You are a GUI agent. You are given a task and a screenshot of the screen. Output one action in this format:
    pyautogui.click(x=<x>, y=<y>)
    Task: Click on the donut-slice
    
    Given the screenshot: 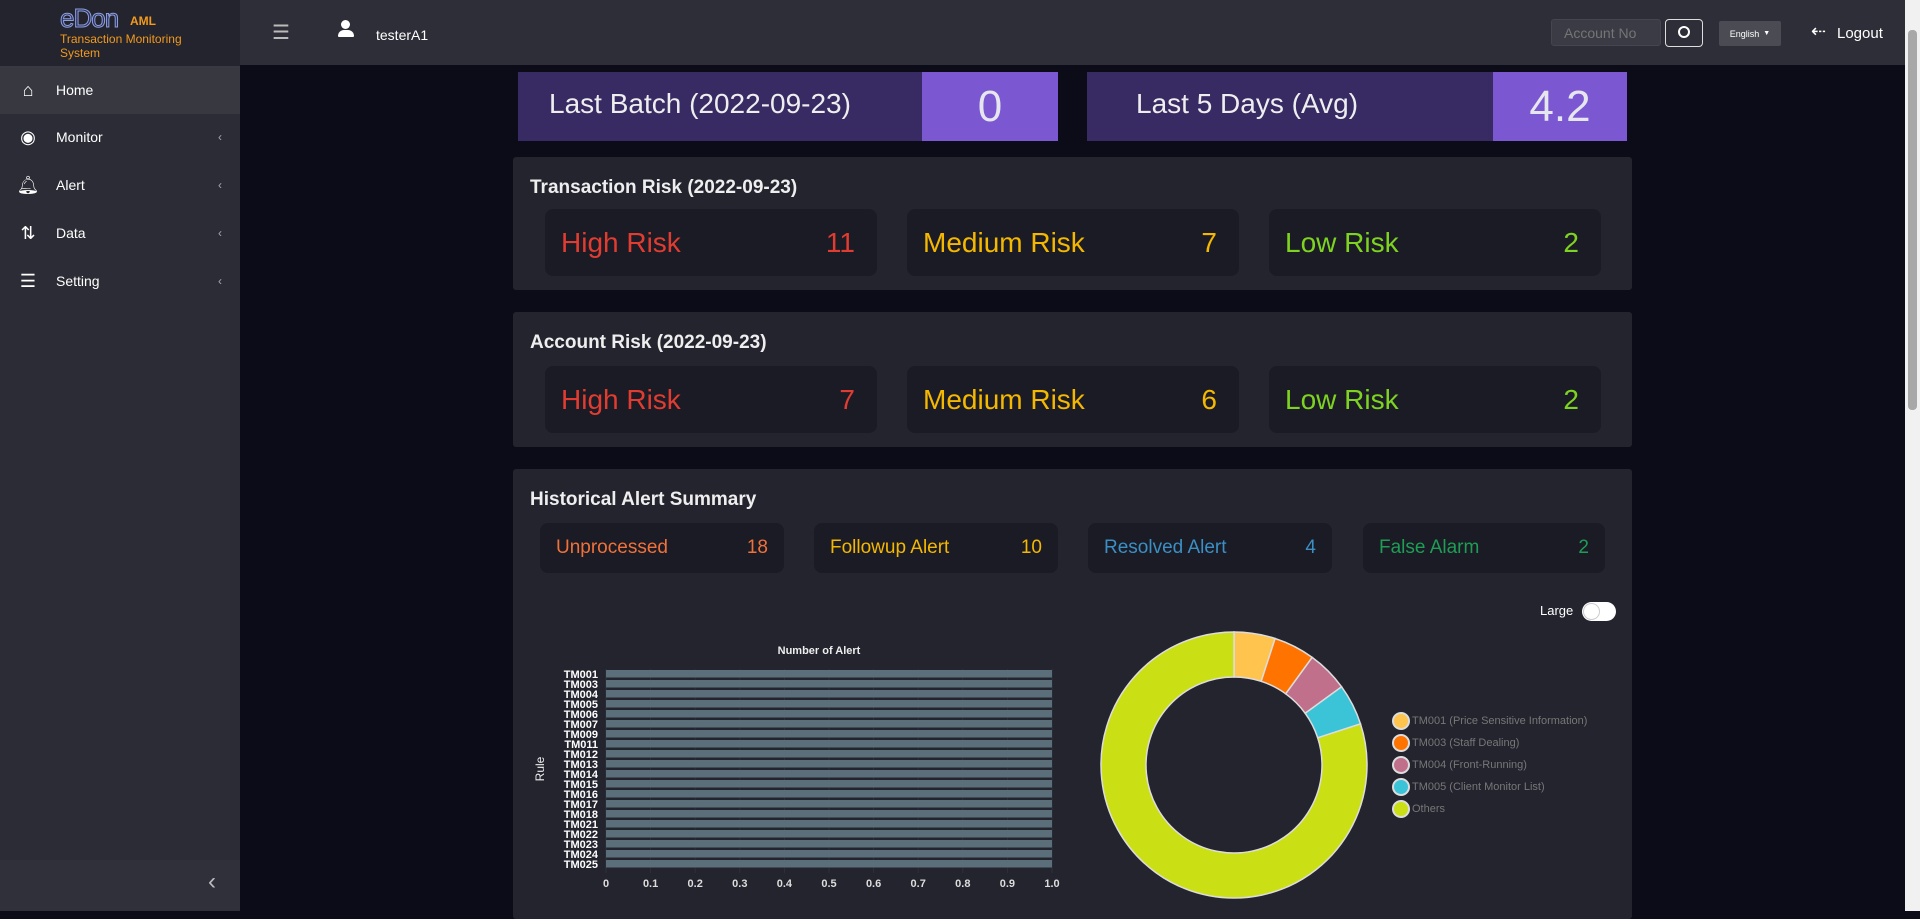 What is the action you would take?
    pyautogui.click(x=1234, y=765)
    